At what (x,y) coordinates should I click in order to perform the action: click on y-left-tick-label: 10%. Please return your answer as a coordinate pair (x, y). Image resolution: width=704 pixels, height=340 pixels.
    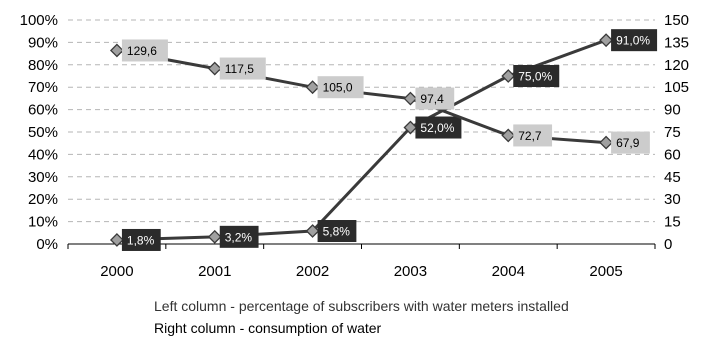
    Looking at the image, I should click on (43, 222).